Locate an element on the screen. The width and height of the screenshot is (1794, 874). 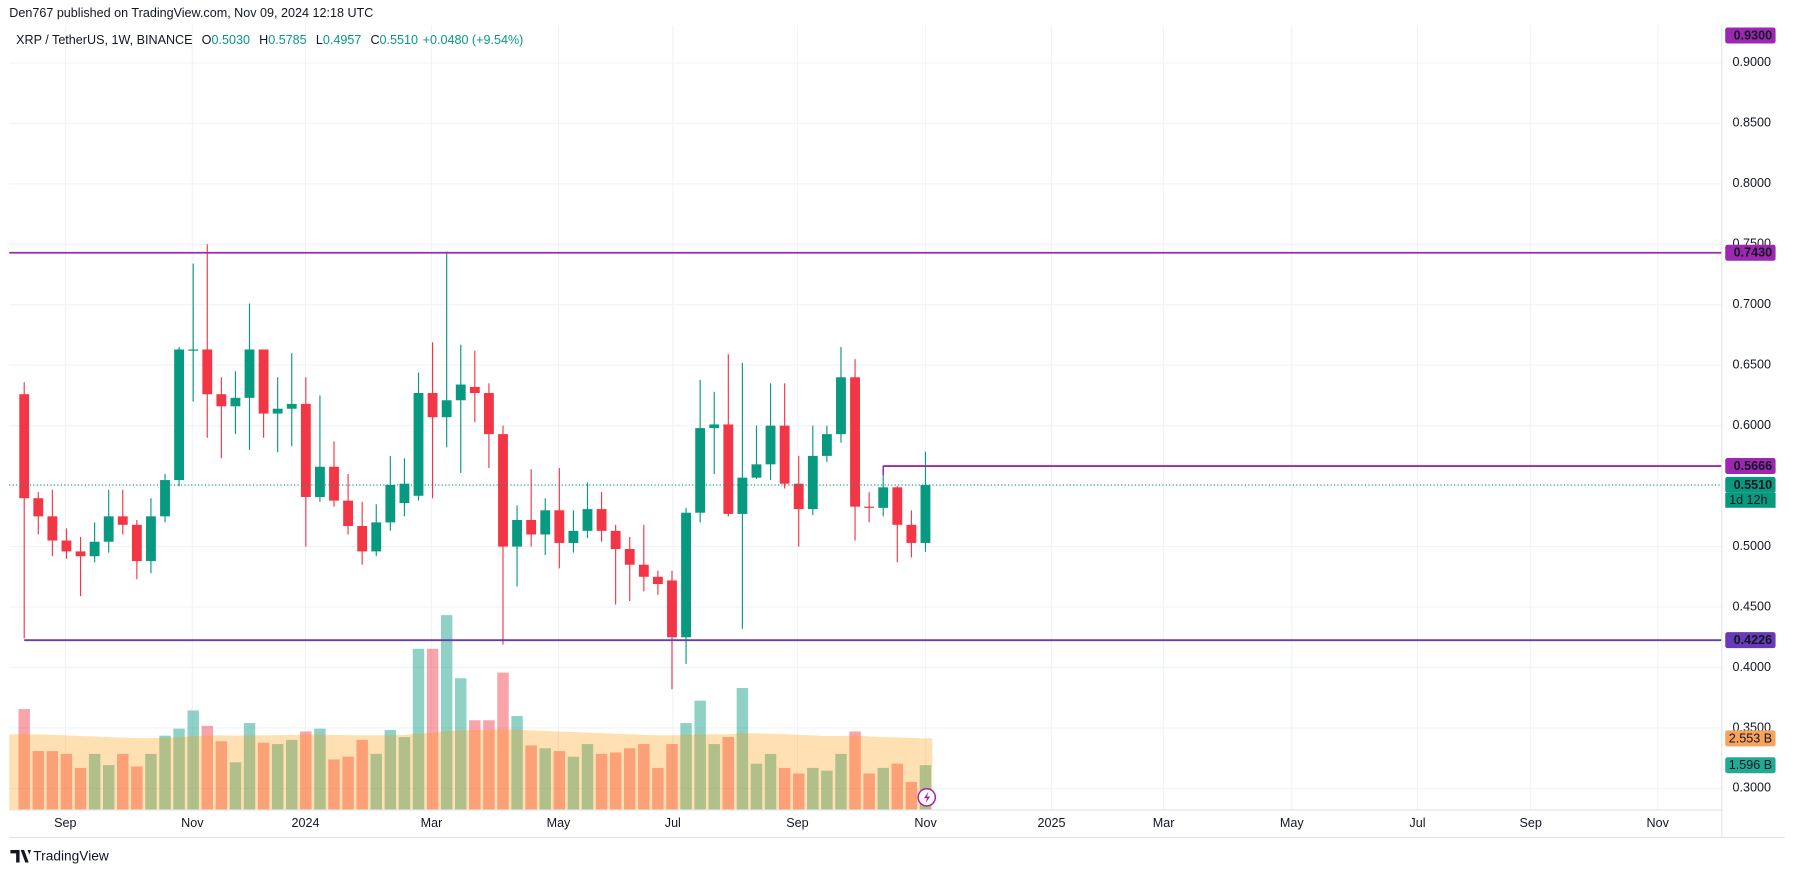
alert-icon is located at coordinates (927, 797).